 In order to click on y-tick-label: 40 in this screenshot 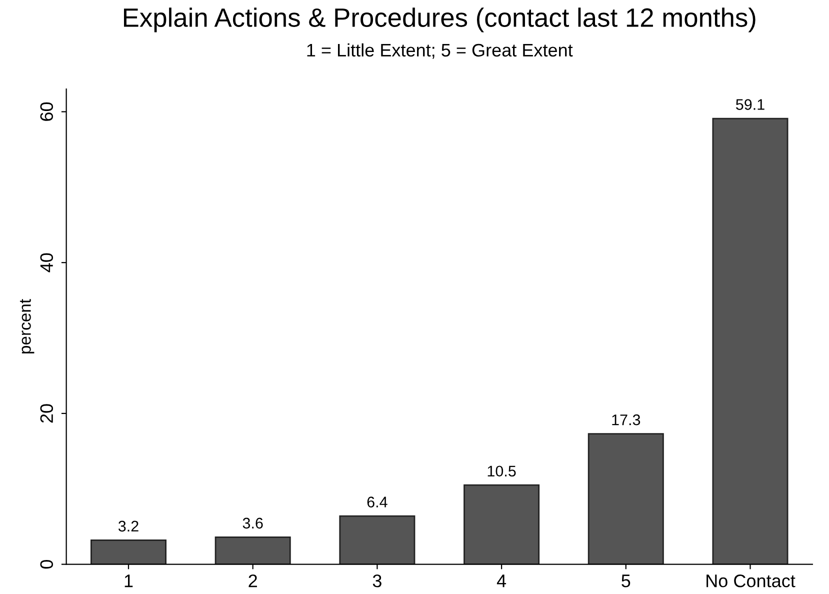, I will do `click(47, 262)`.